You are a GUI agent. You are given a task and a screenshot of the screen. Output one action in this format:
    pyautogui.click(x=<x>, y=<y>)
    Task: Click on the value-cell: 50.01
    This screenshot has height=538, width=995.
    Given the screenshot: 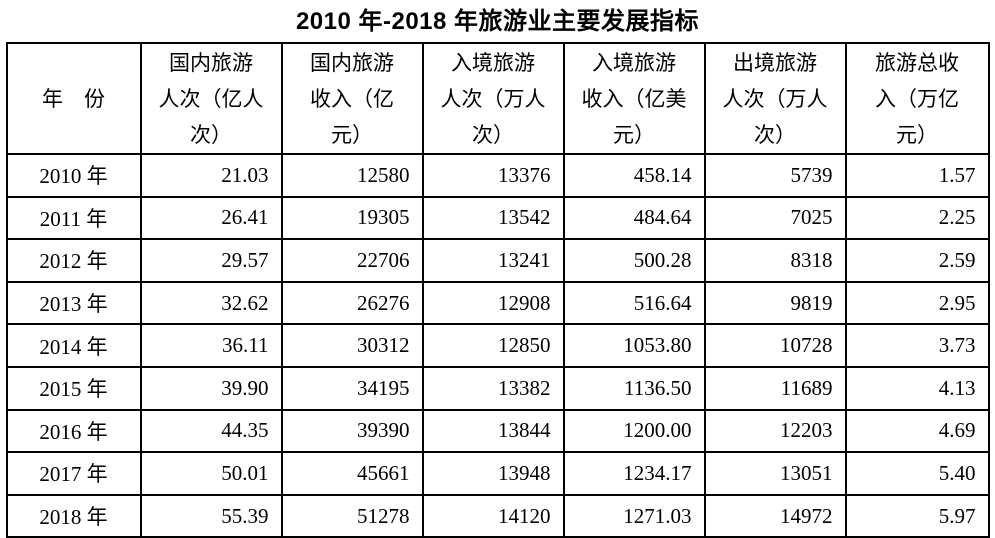 What is the action you would take?
    pyautogui.click(x=211, y=473)
    